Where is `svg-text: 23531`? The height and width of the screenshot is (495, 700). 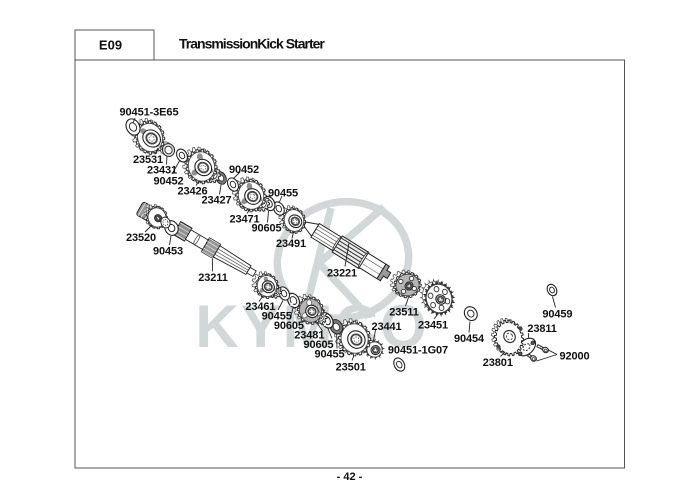 svg-text: 23531 is located at coordinates (148, 160).